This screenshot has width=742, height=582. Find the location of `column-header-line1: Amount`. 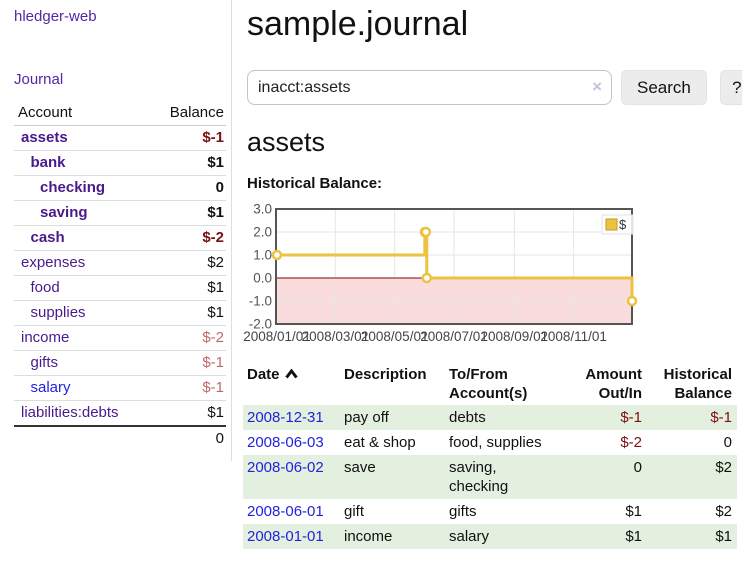

column-header-line1: Amount is located at coordinates (613, 374).